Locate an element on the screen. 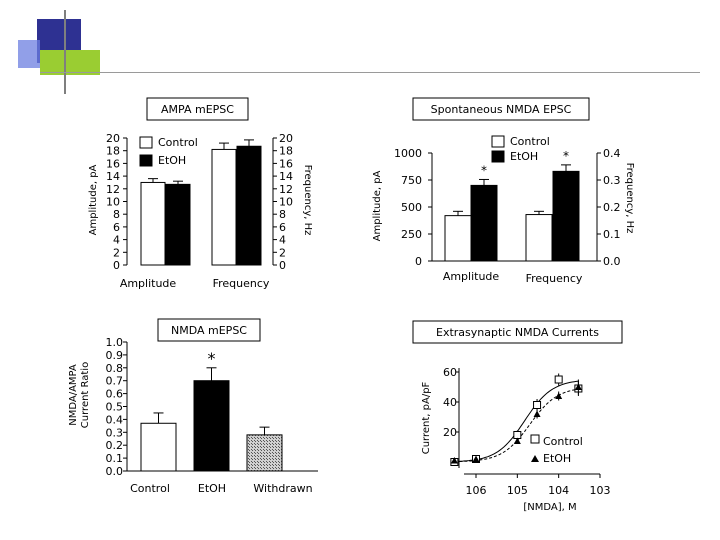 The image size is (720, 540). bar-control-amplitude is located at coordinates (153, 223).